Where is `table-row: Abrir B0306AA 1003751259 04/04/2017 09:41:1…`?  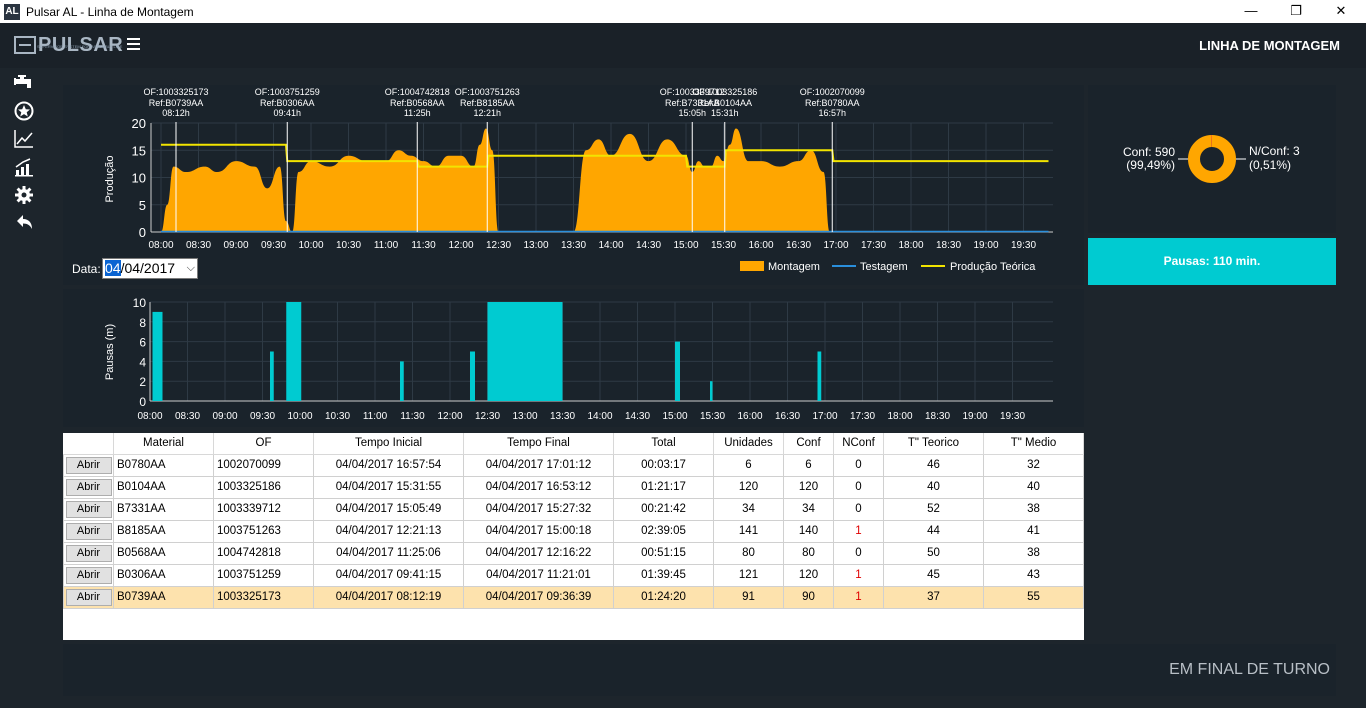 table-row: Abrir B0306AA 1003751259 04/04/2017 09:41:1… is located at coordinates (573, 575).